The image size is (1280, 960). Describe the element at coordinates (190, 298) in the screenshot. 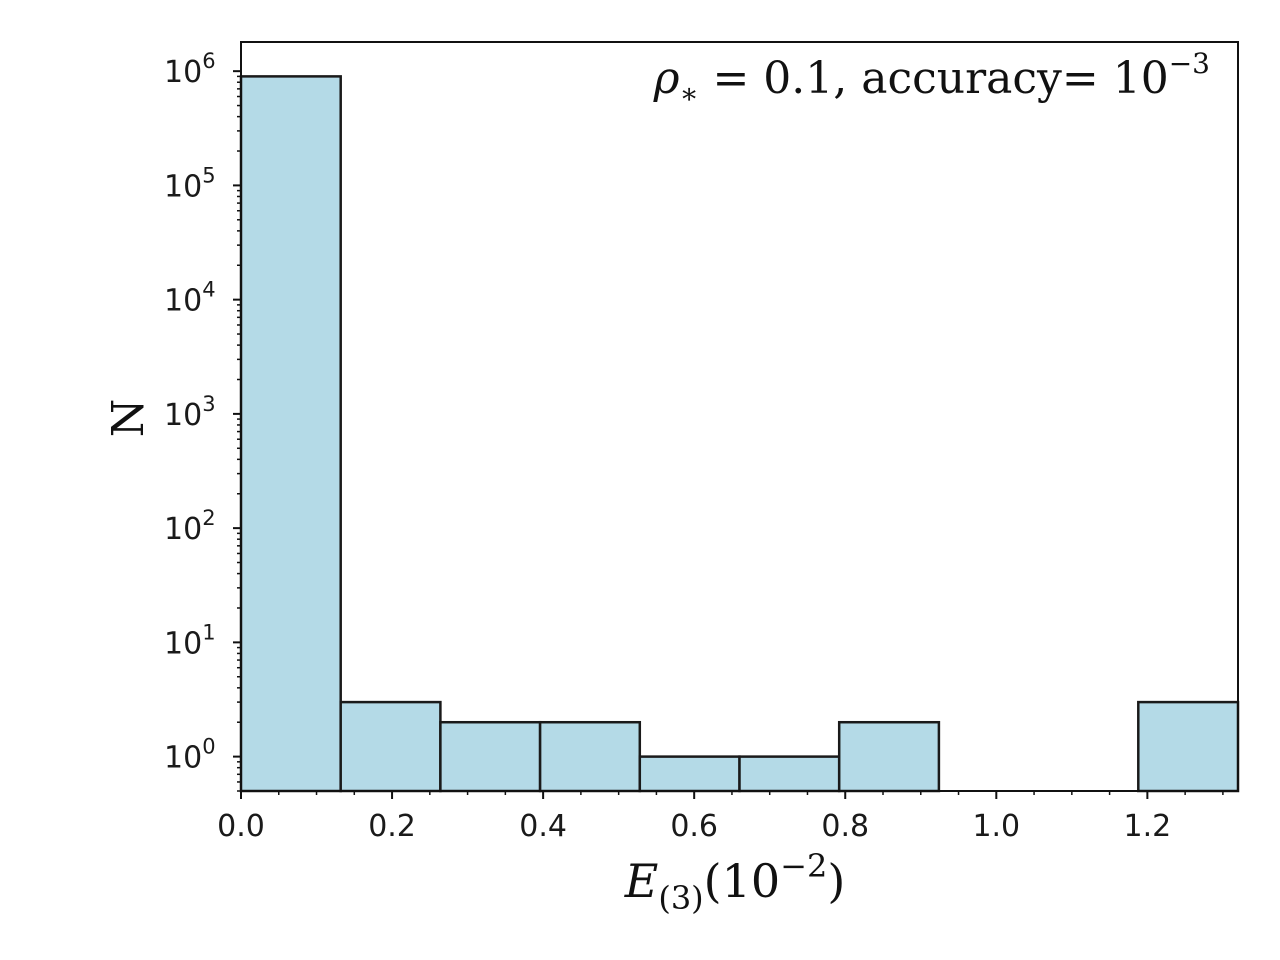

I see `y-tick-label: 10⁴` at that location.